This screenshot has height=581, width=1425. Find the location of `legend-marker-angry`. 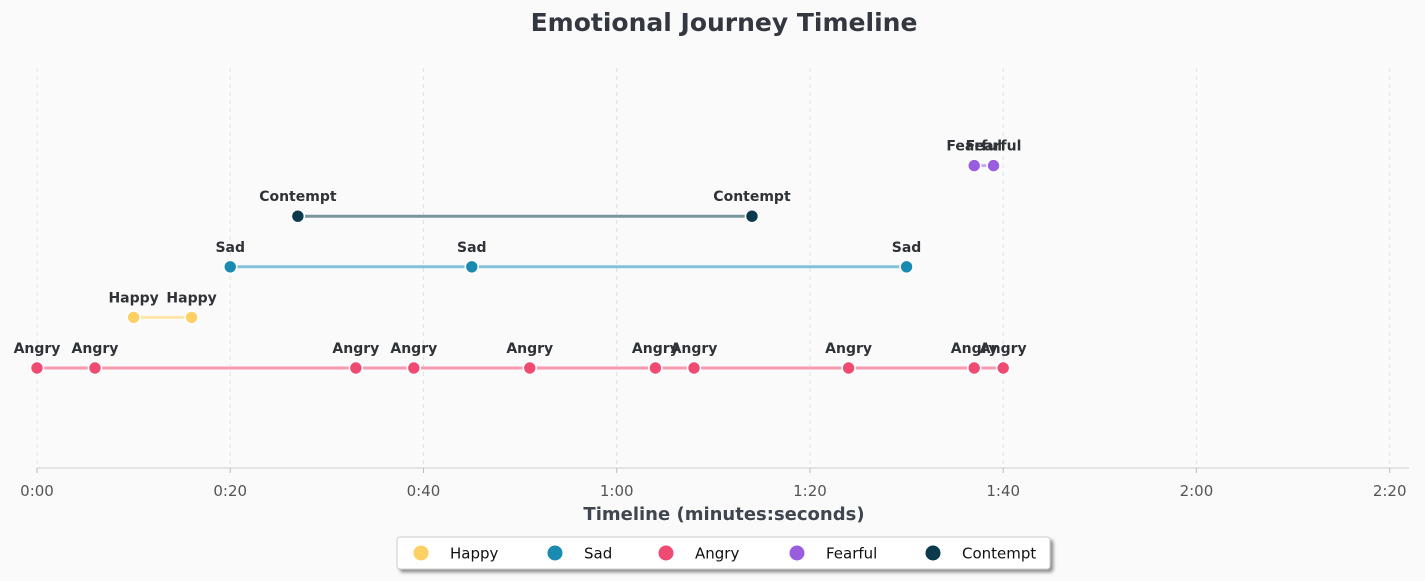

legend-marker-angry is located at coordinates (666, 553).